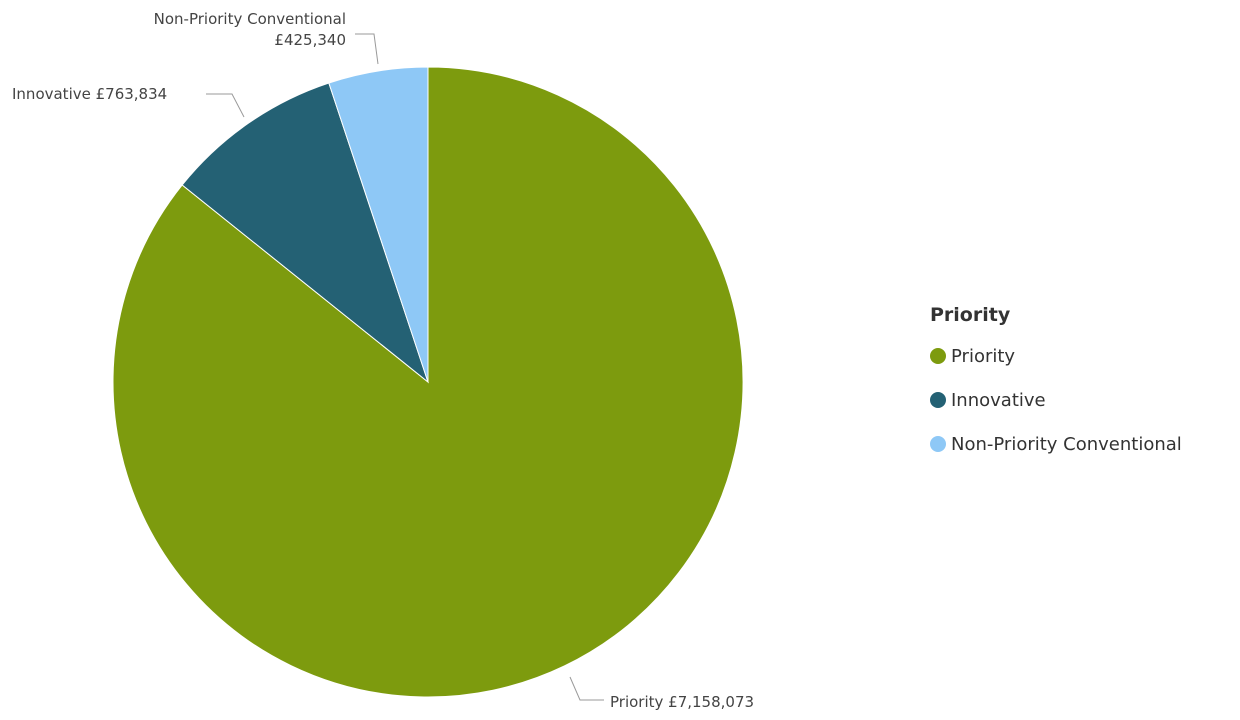  What do you see at coordinates (682, 702) in the screenshot?
I see `data-label-priority: Priority £7,158,073` at bounding box center [682, 702].